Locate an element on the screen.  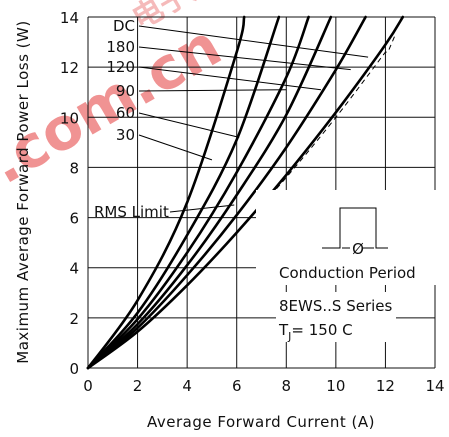
series-info-bg is located at coordinates (336, 317).